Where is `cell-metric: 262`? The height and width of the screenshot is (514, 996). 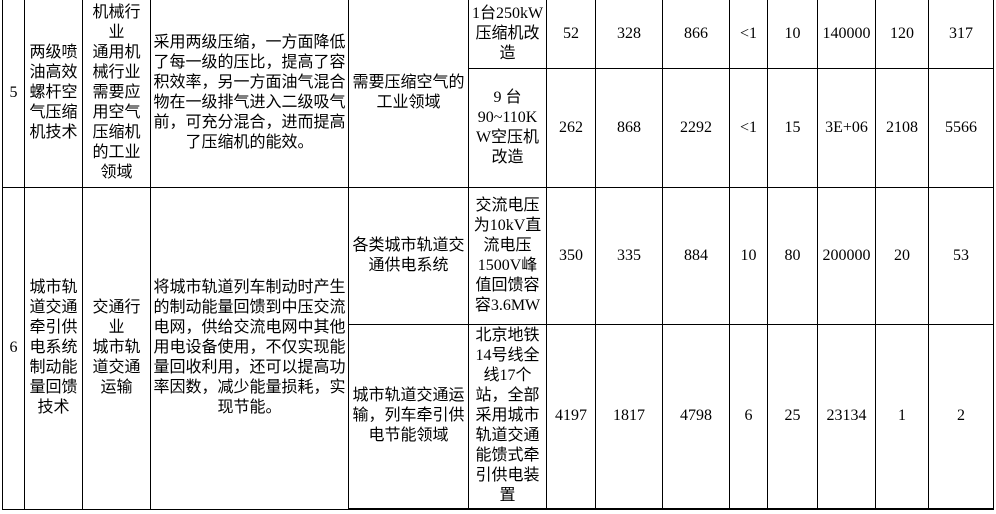
cell-metric: 262 is located at coordinates (571, 127).